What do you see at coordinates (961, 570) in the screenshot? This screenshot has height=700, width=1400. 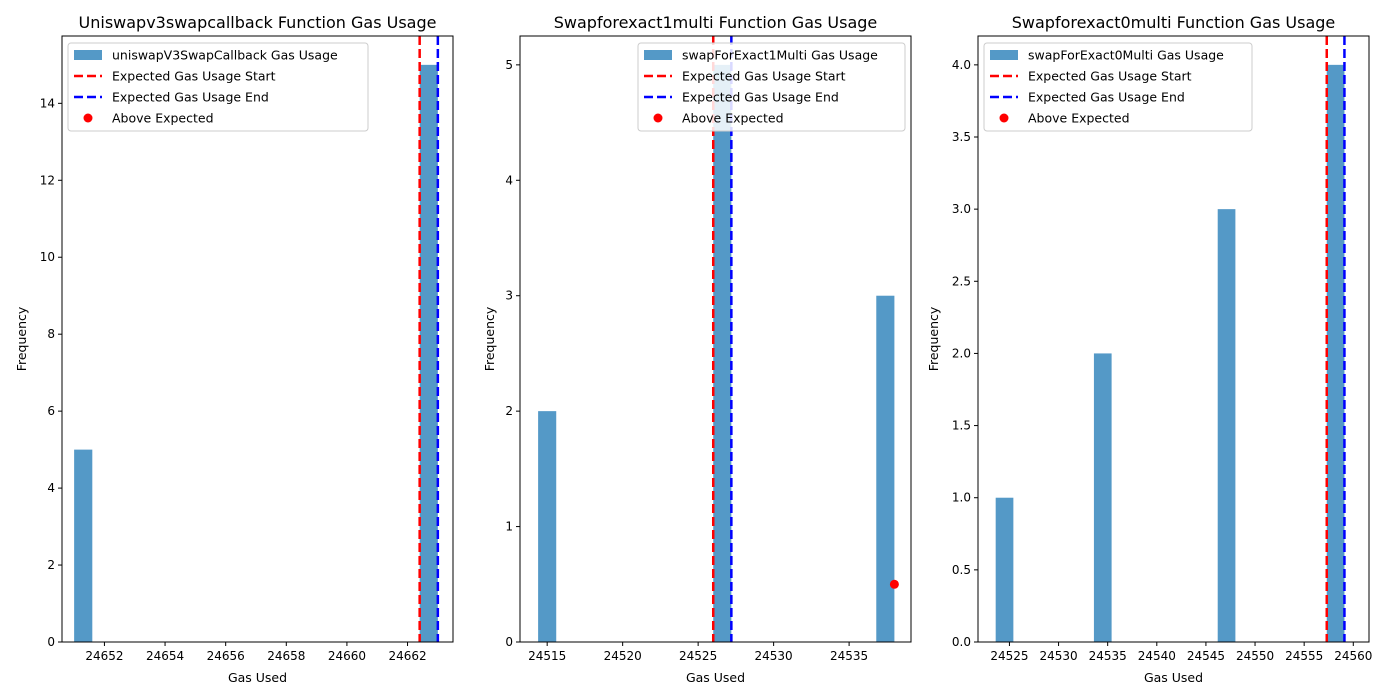 I see `y-tick-label: 0.5` at bounding box center [961, 570].